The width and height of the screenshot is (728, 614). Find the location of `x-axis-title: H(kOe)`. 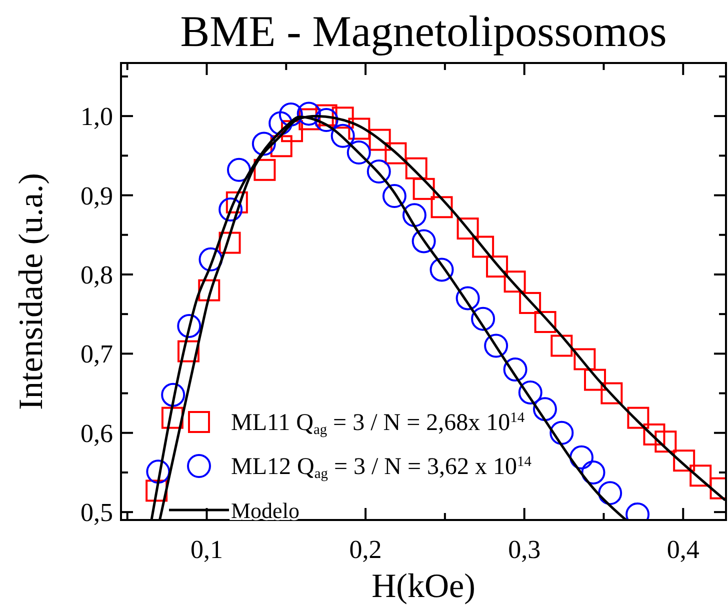

x-axis-title: H(kOe) is located at coordinates (424, 586).